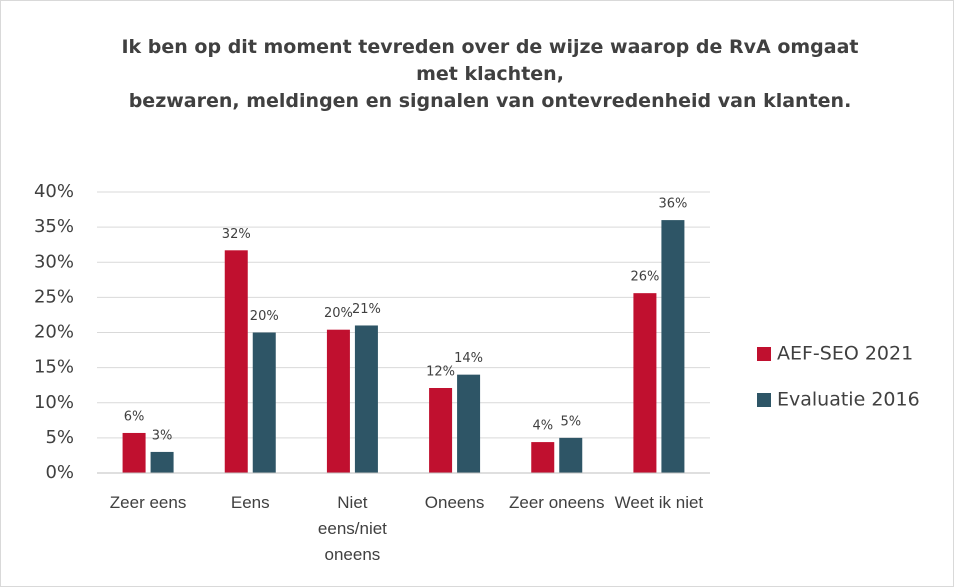 The width and height of the screenshot is (955, 588). What do you see at coordinates (542, 426) in the screenshot?
I see `data-label: 4%` at bounding box center [542, 426].